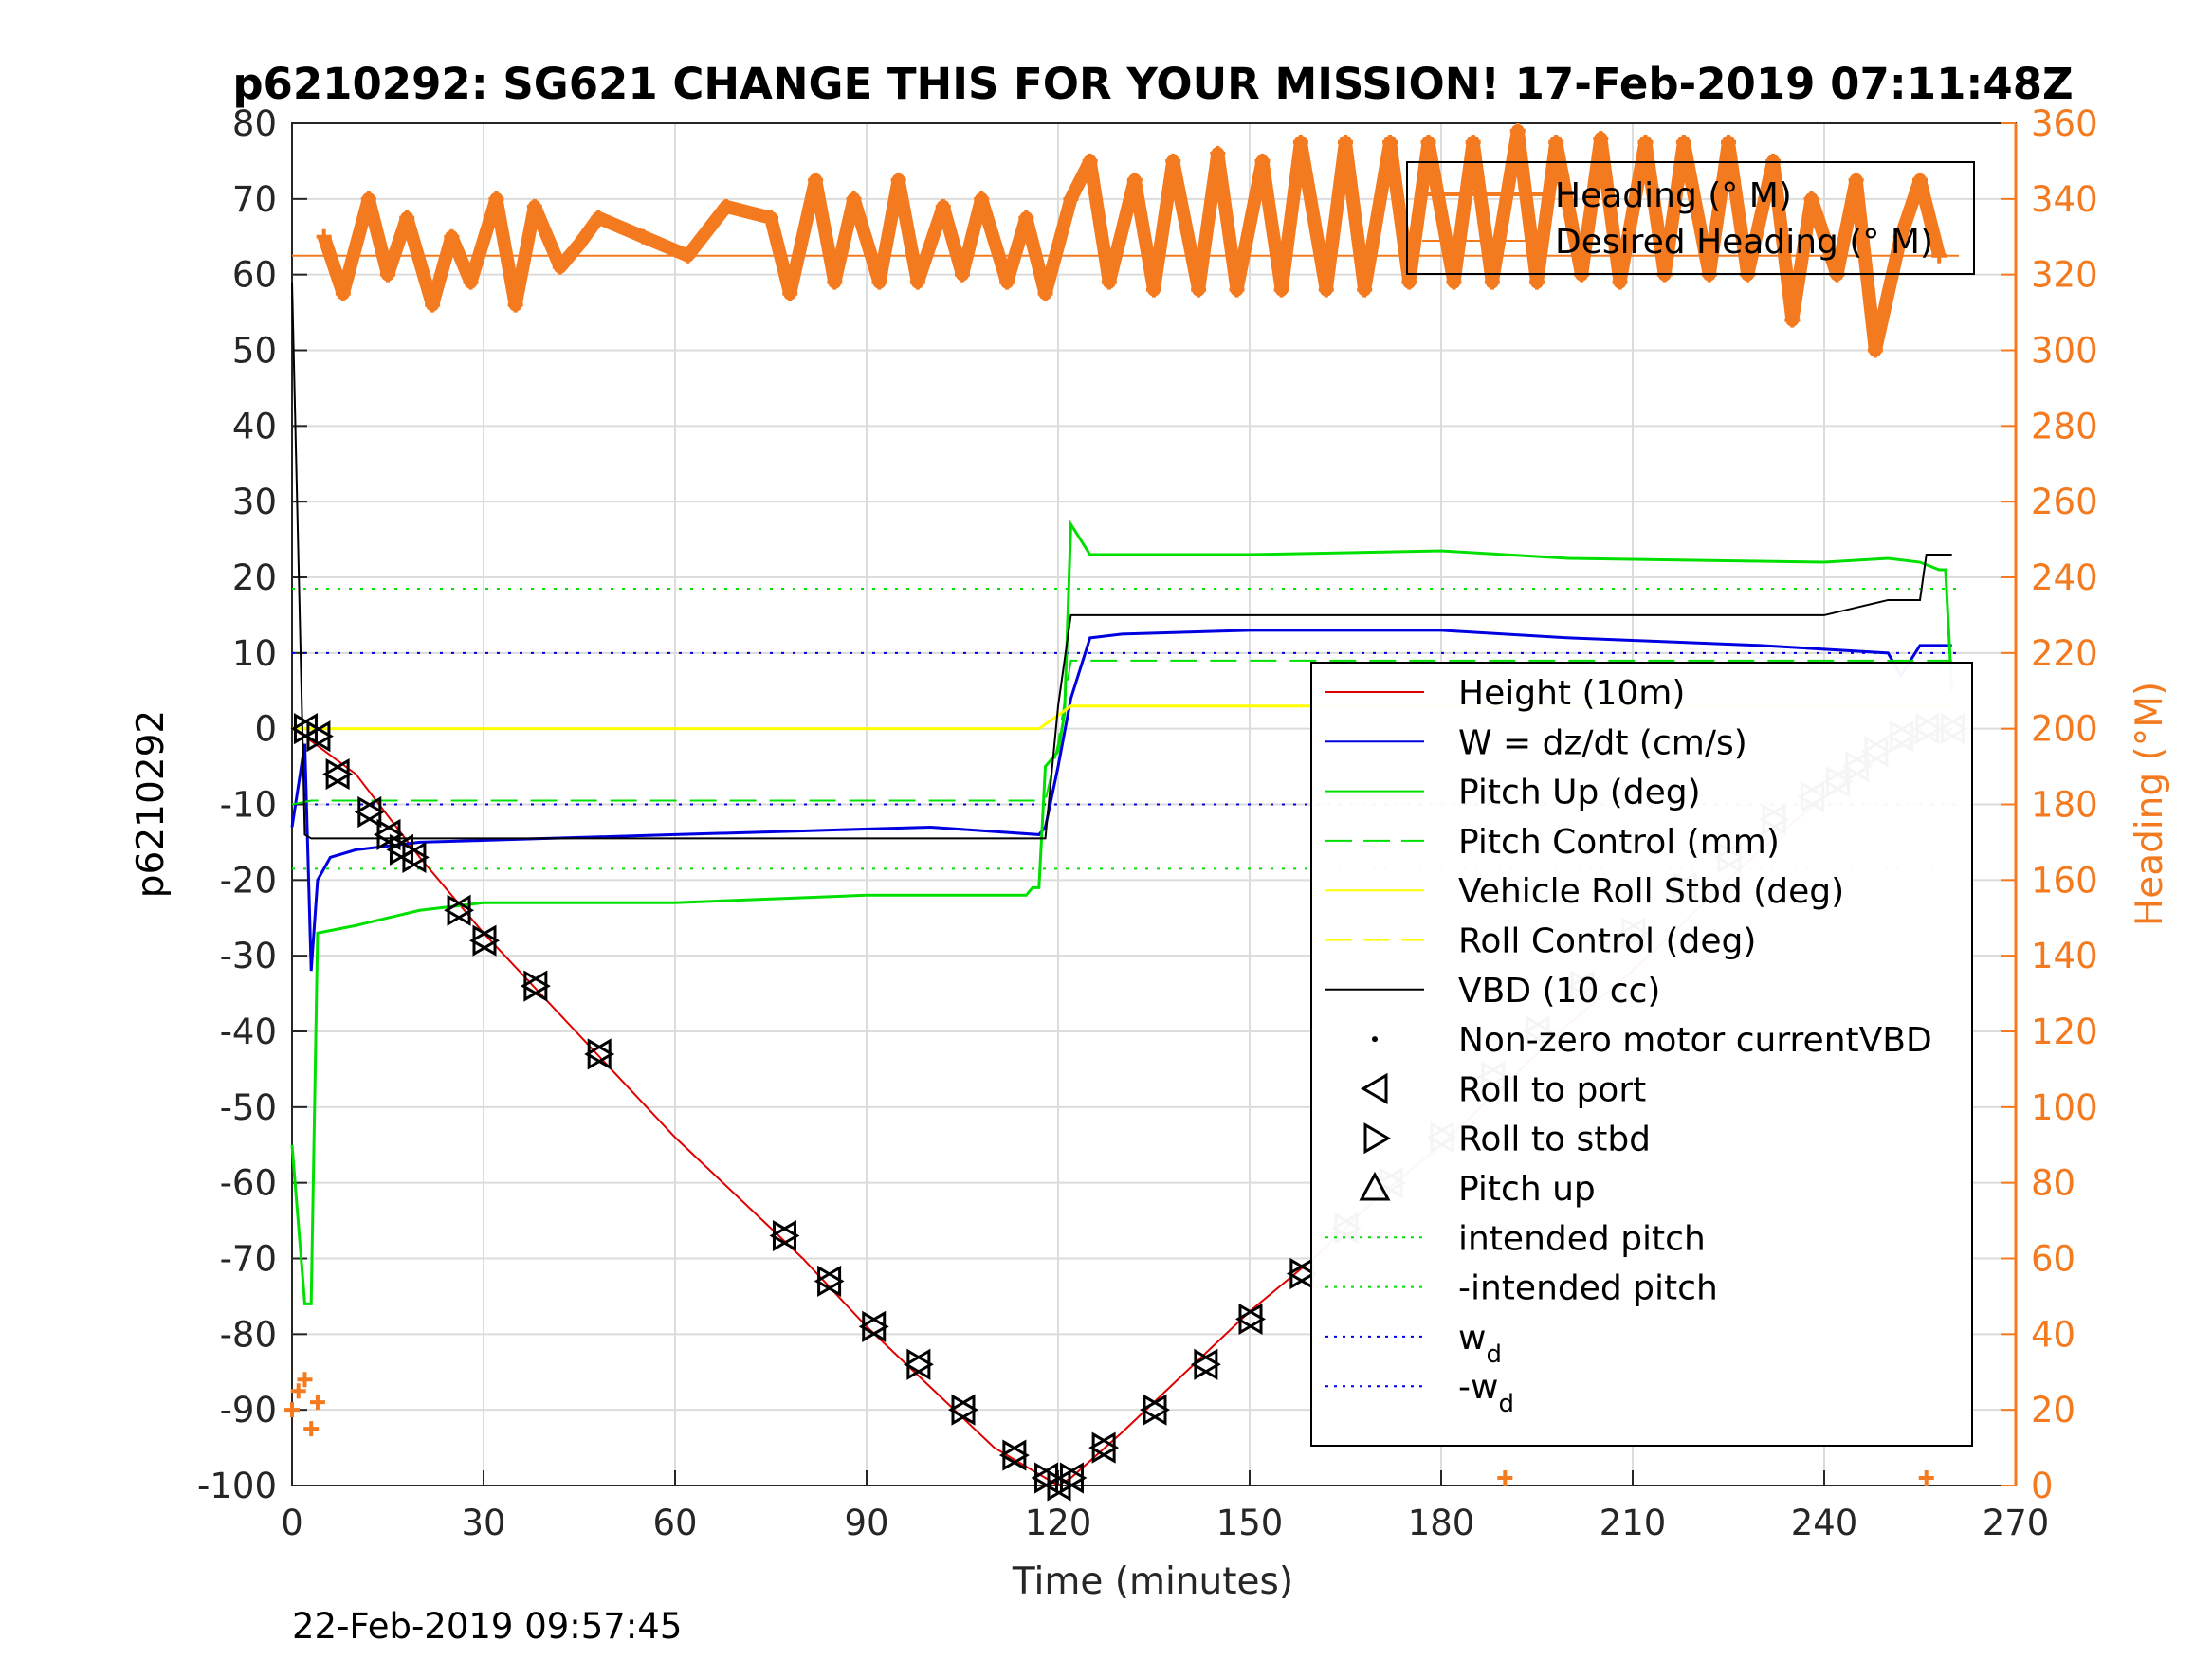  What do you see at coordinates (254, 577) in the screenshot?
I see `y-left-tick-label: 20` at bounding box center [254, 577].